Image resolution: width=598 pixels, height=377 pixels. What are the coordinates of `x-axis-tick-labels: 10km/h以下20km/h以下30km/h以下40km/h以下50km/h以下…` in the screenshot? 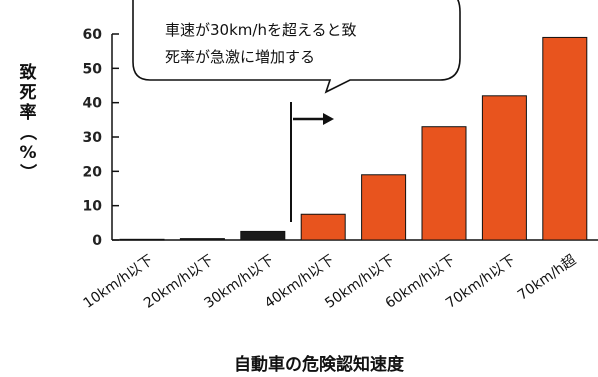 It's located at (330, 282).